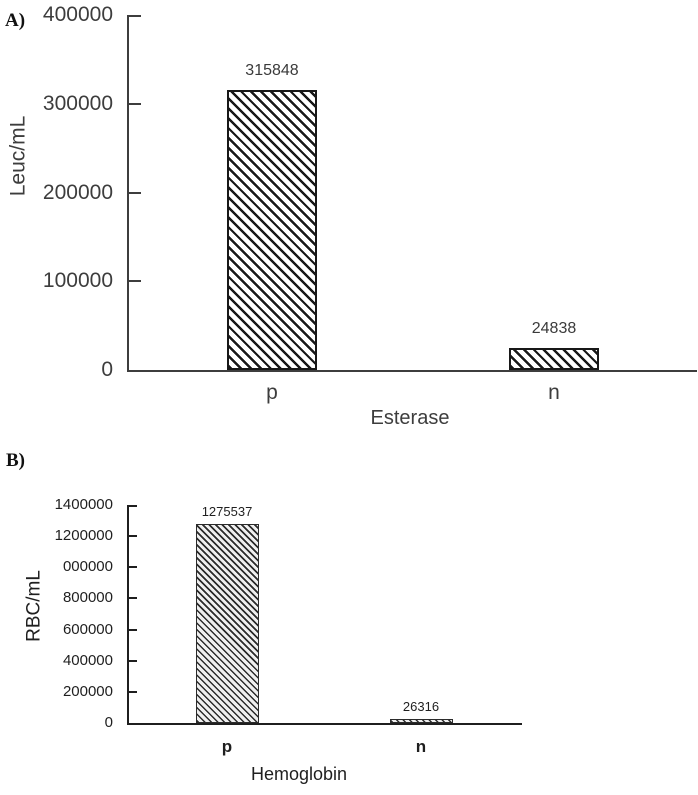  Describe the element at coordinates (18, 156) in the screenshot. I see `panel-a-y-axis-title: Leuc/mL` at that location.